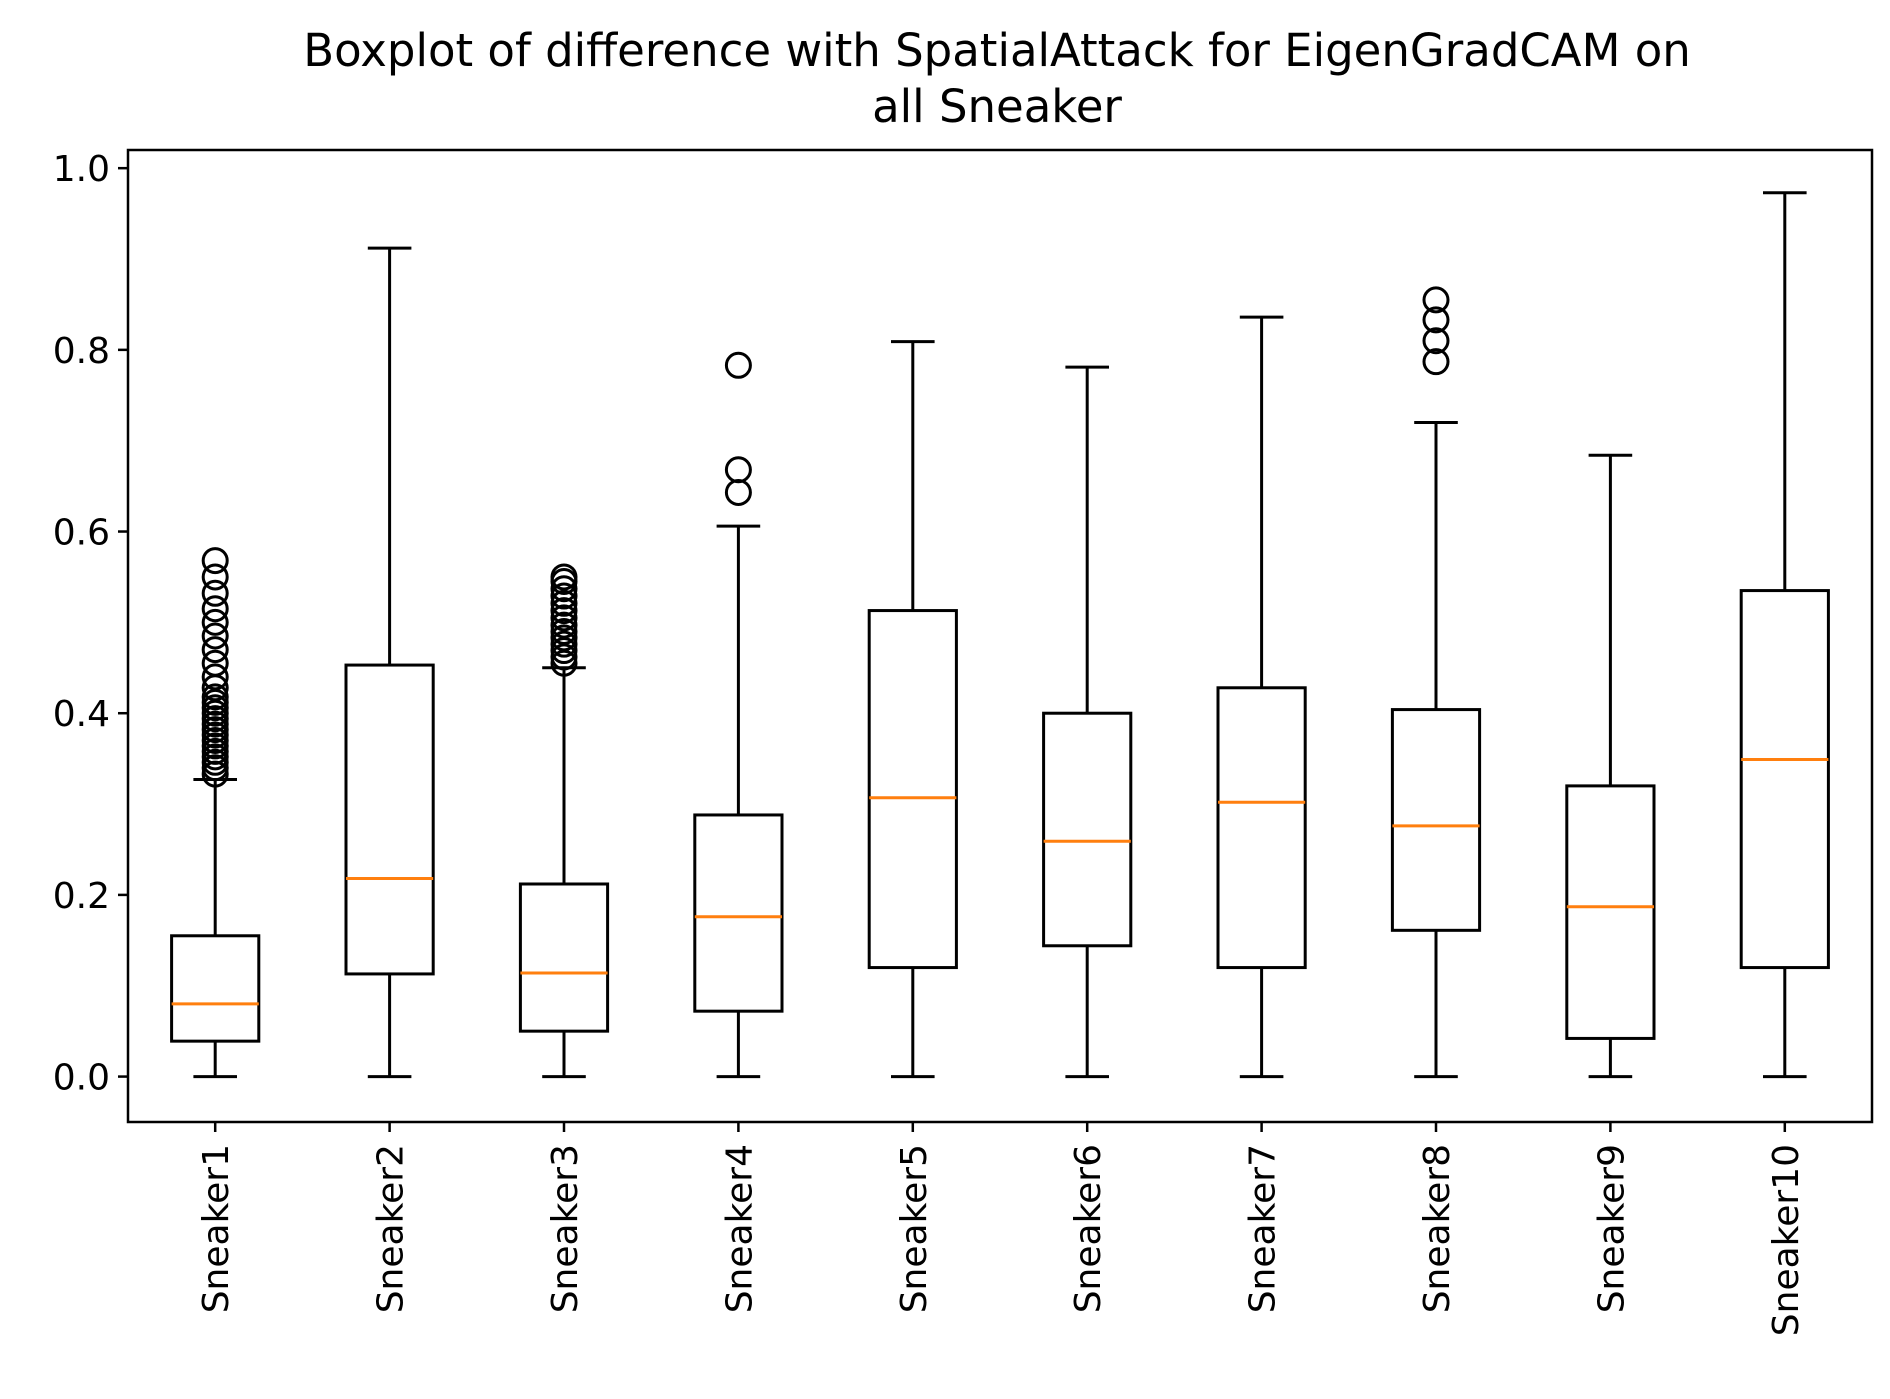 Image resolution: width=1890 pixels, height=1399 pixels. What do you see at coordinates (739, 1228) in the screenshot?
I see `x-tick-label: Sneaker4` at bounding box center [739, 1228].